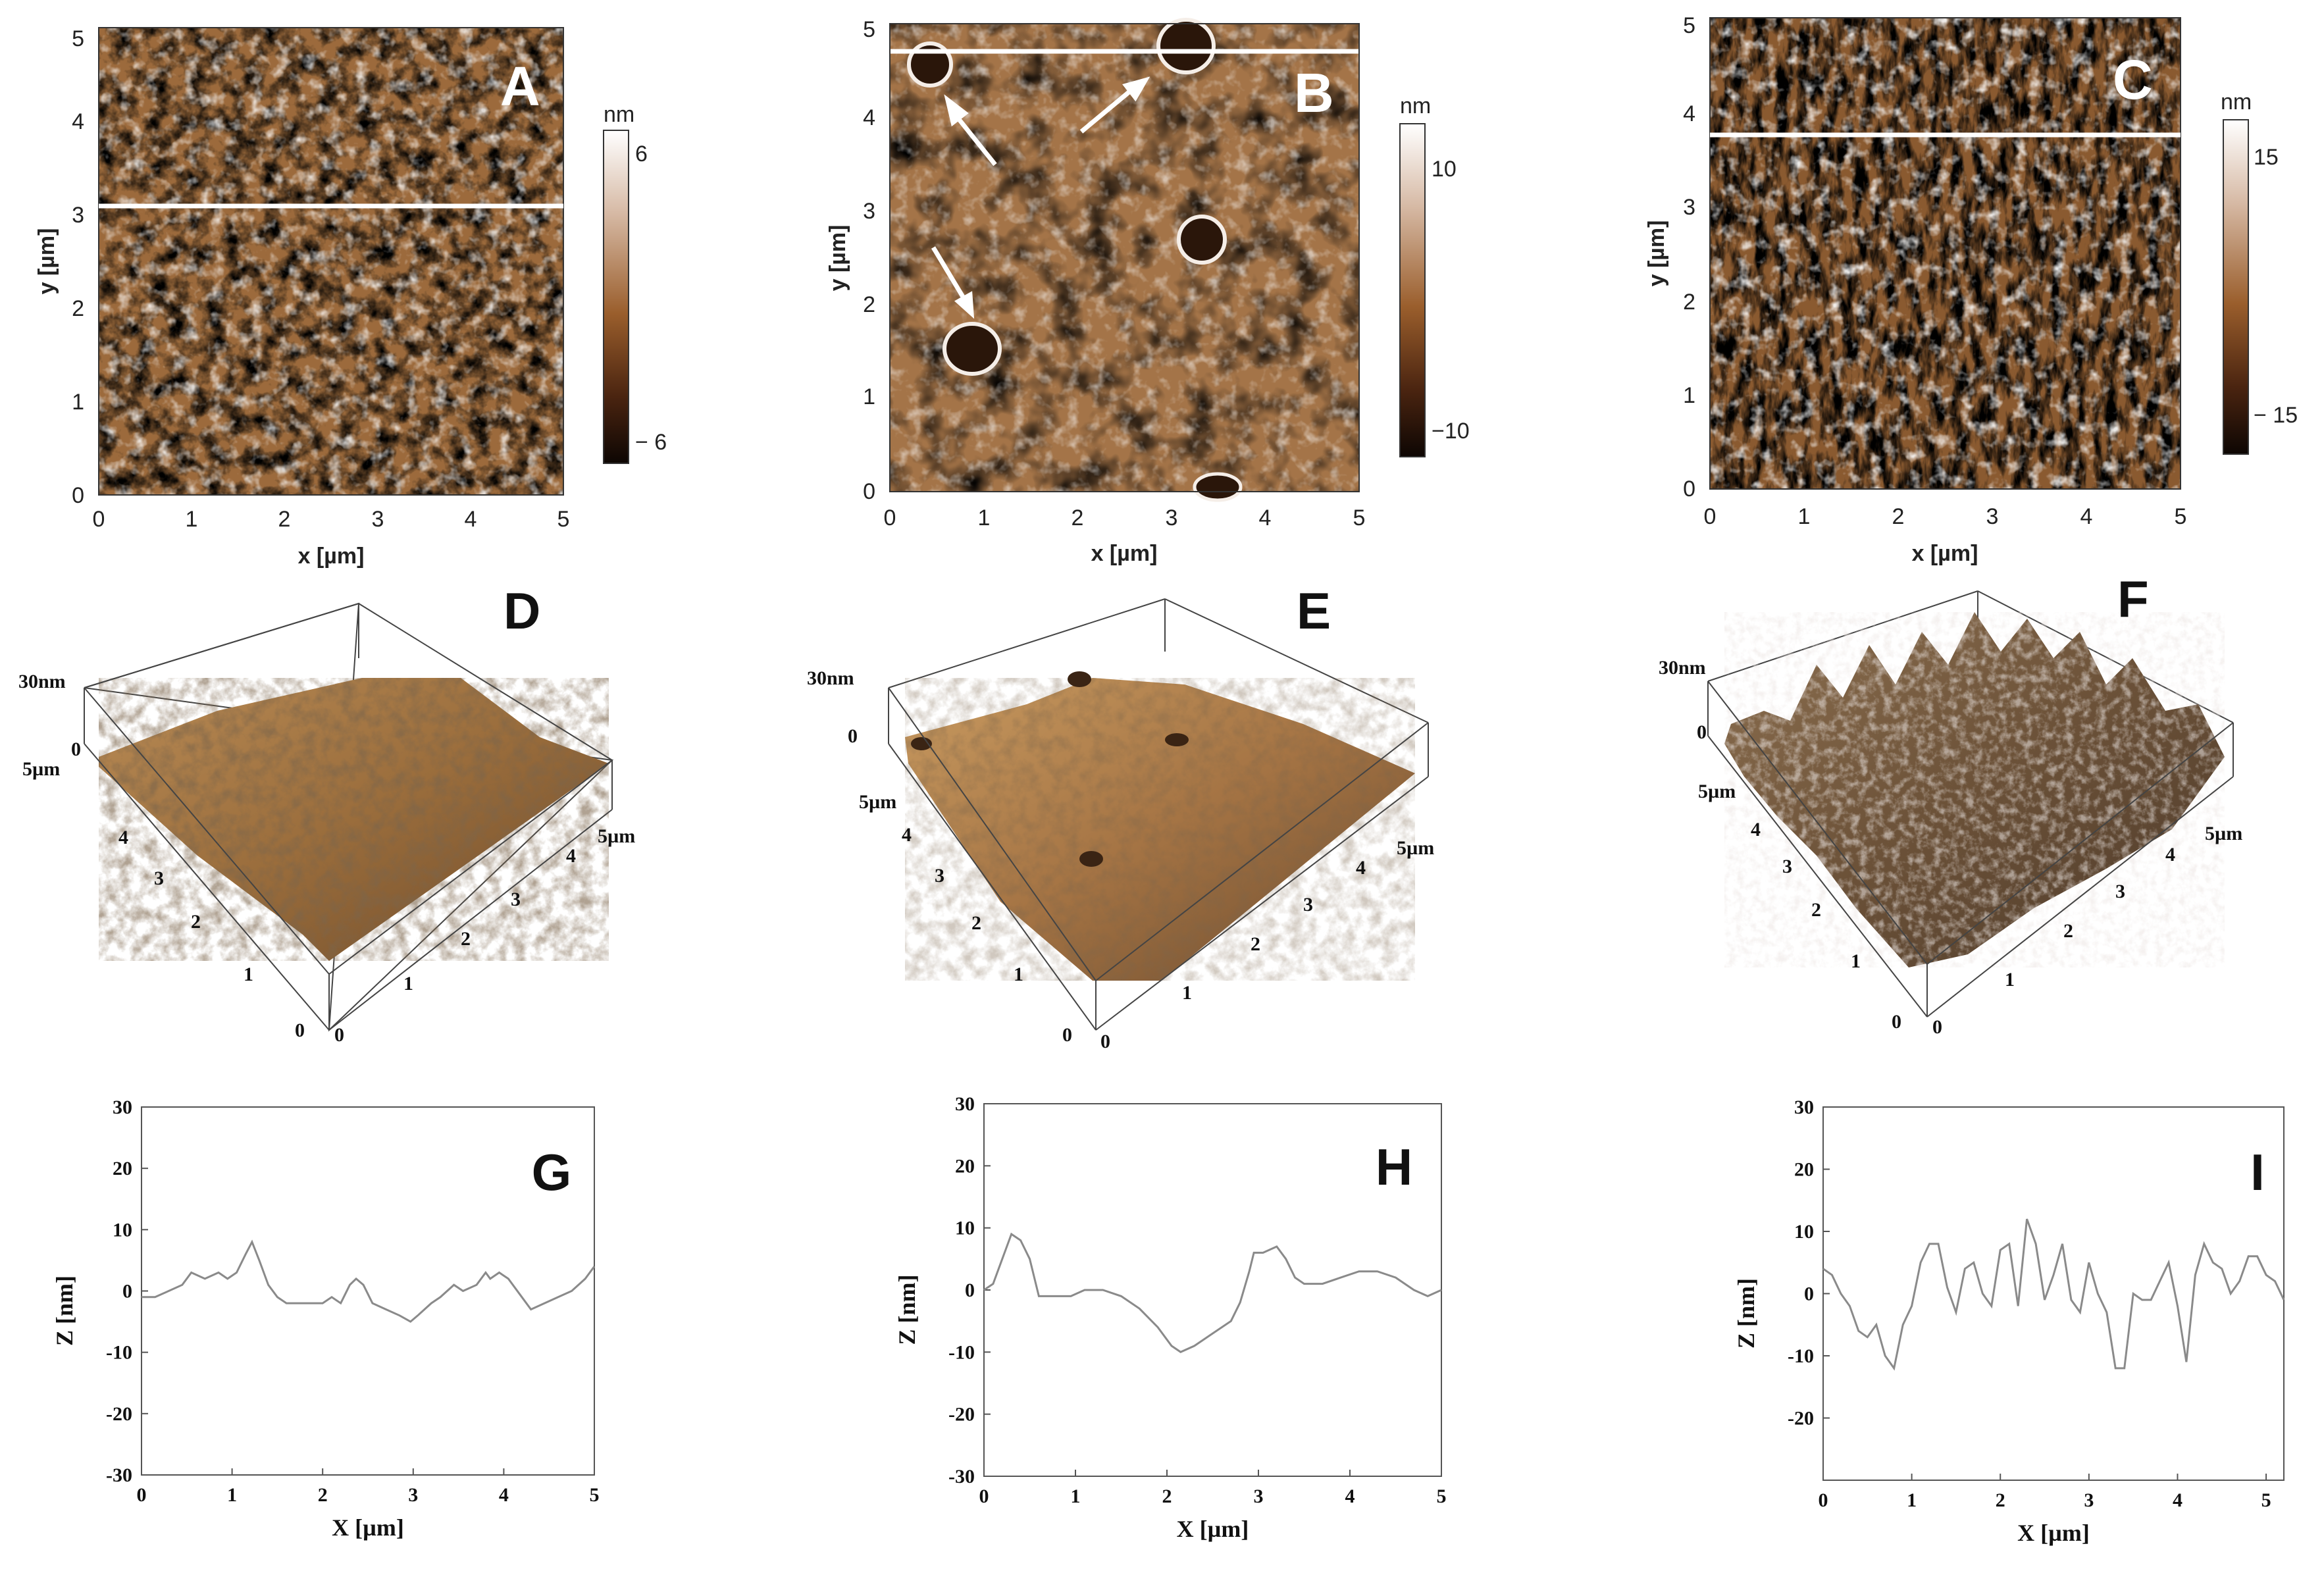  Describe the element at coordinates (1120, 859) in the screenshot. I see `panel-e-3d-axes: 30nm 0 5µm 5µm 4 3 2 1 0 0 1 2 3 4` at that location.